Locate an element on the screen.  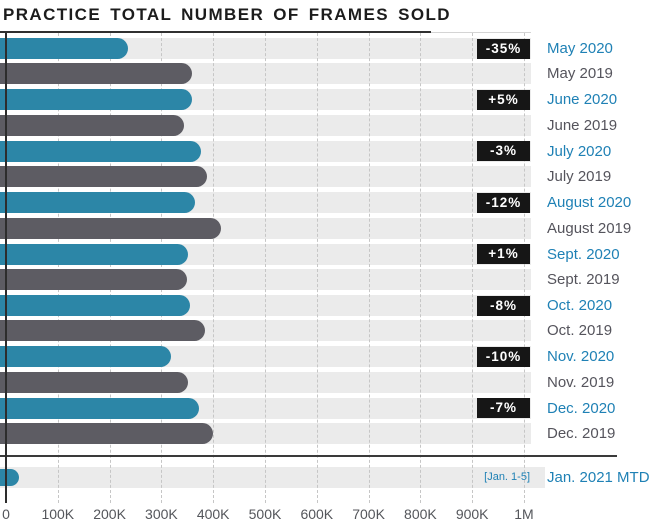
change-badge: +1% is located at coordinates (503, 254).